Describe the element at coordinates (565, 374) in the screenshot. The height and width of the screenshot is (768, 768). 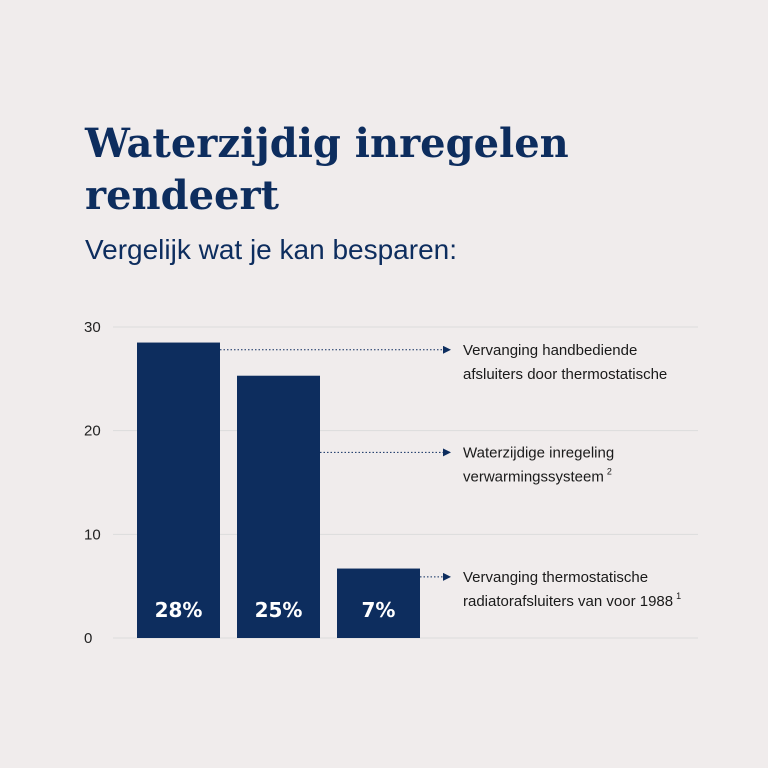
I see `annotation-text: afsluiters door thermostatische` at that location.